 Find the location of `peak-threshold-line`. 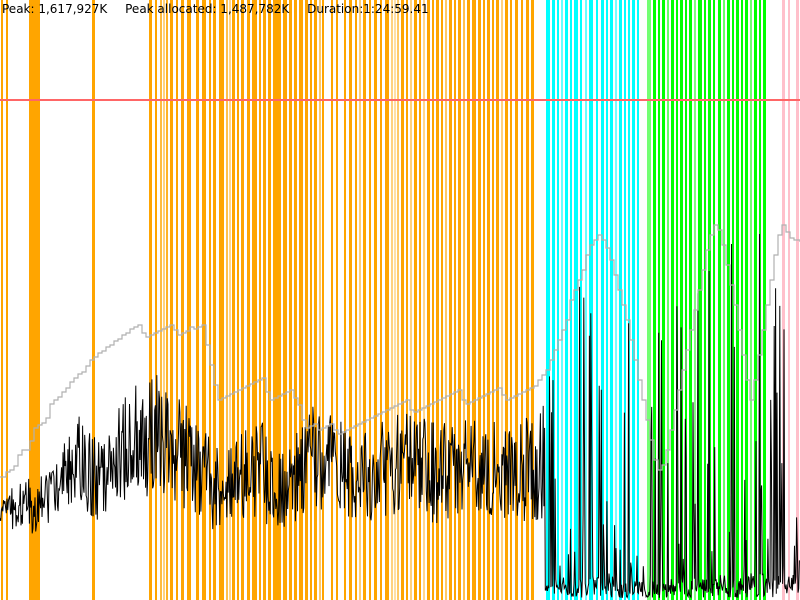

peak-threshold-line is located at coordinates (400, 100).